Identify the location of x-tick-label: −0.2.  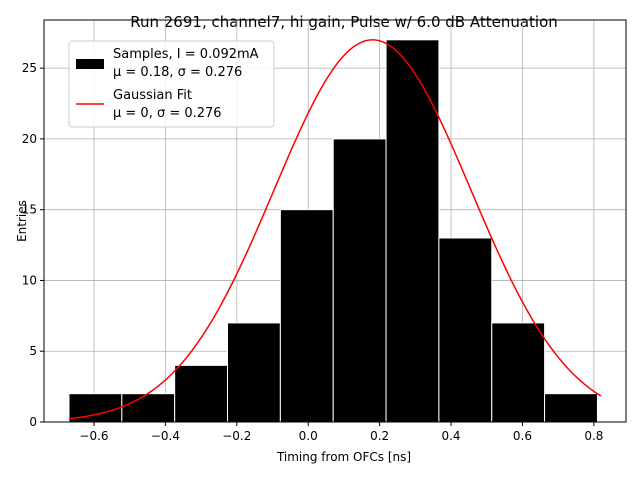
(236, 436).